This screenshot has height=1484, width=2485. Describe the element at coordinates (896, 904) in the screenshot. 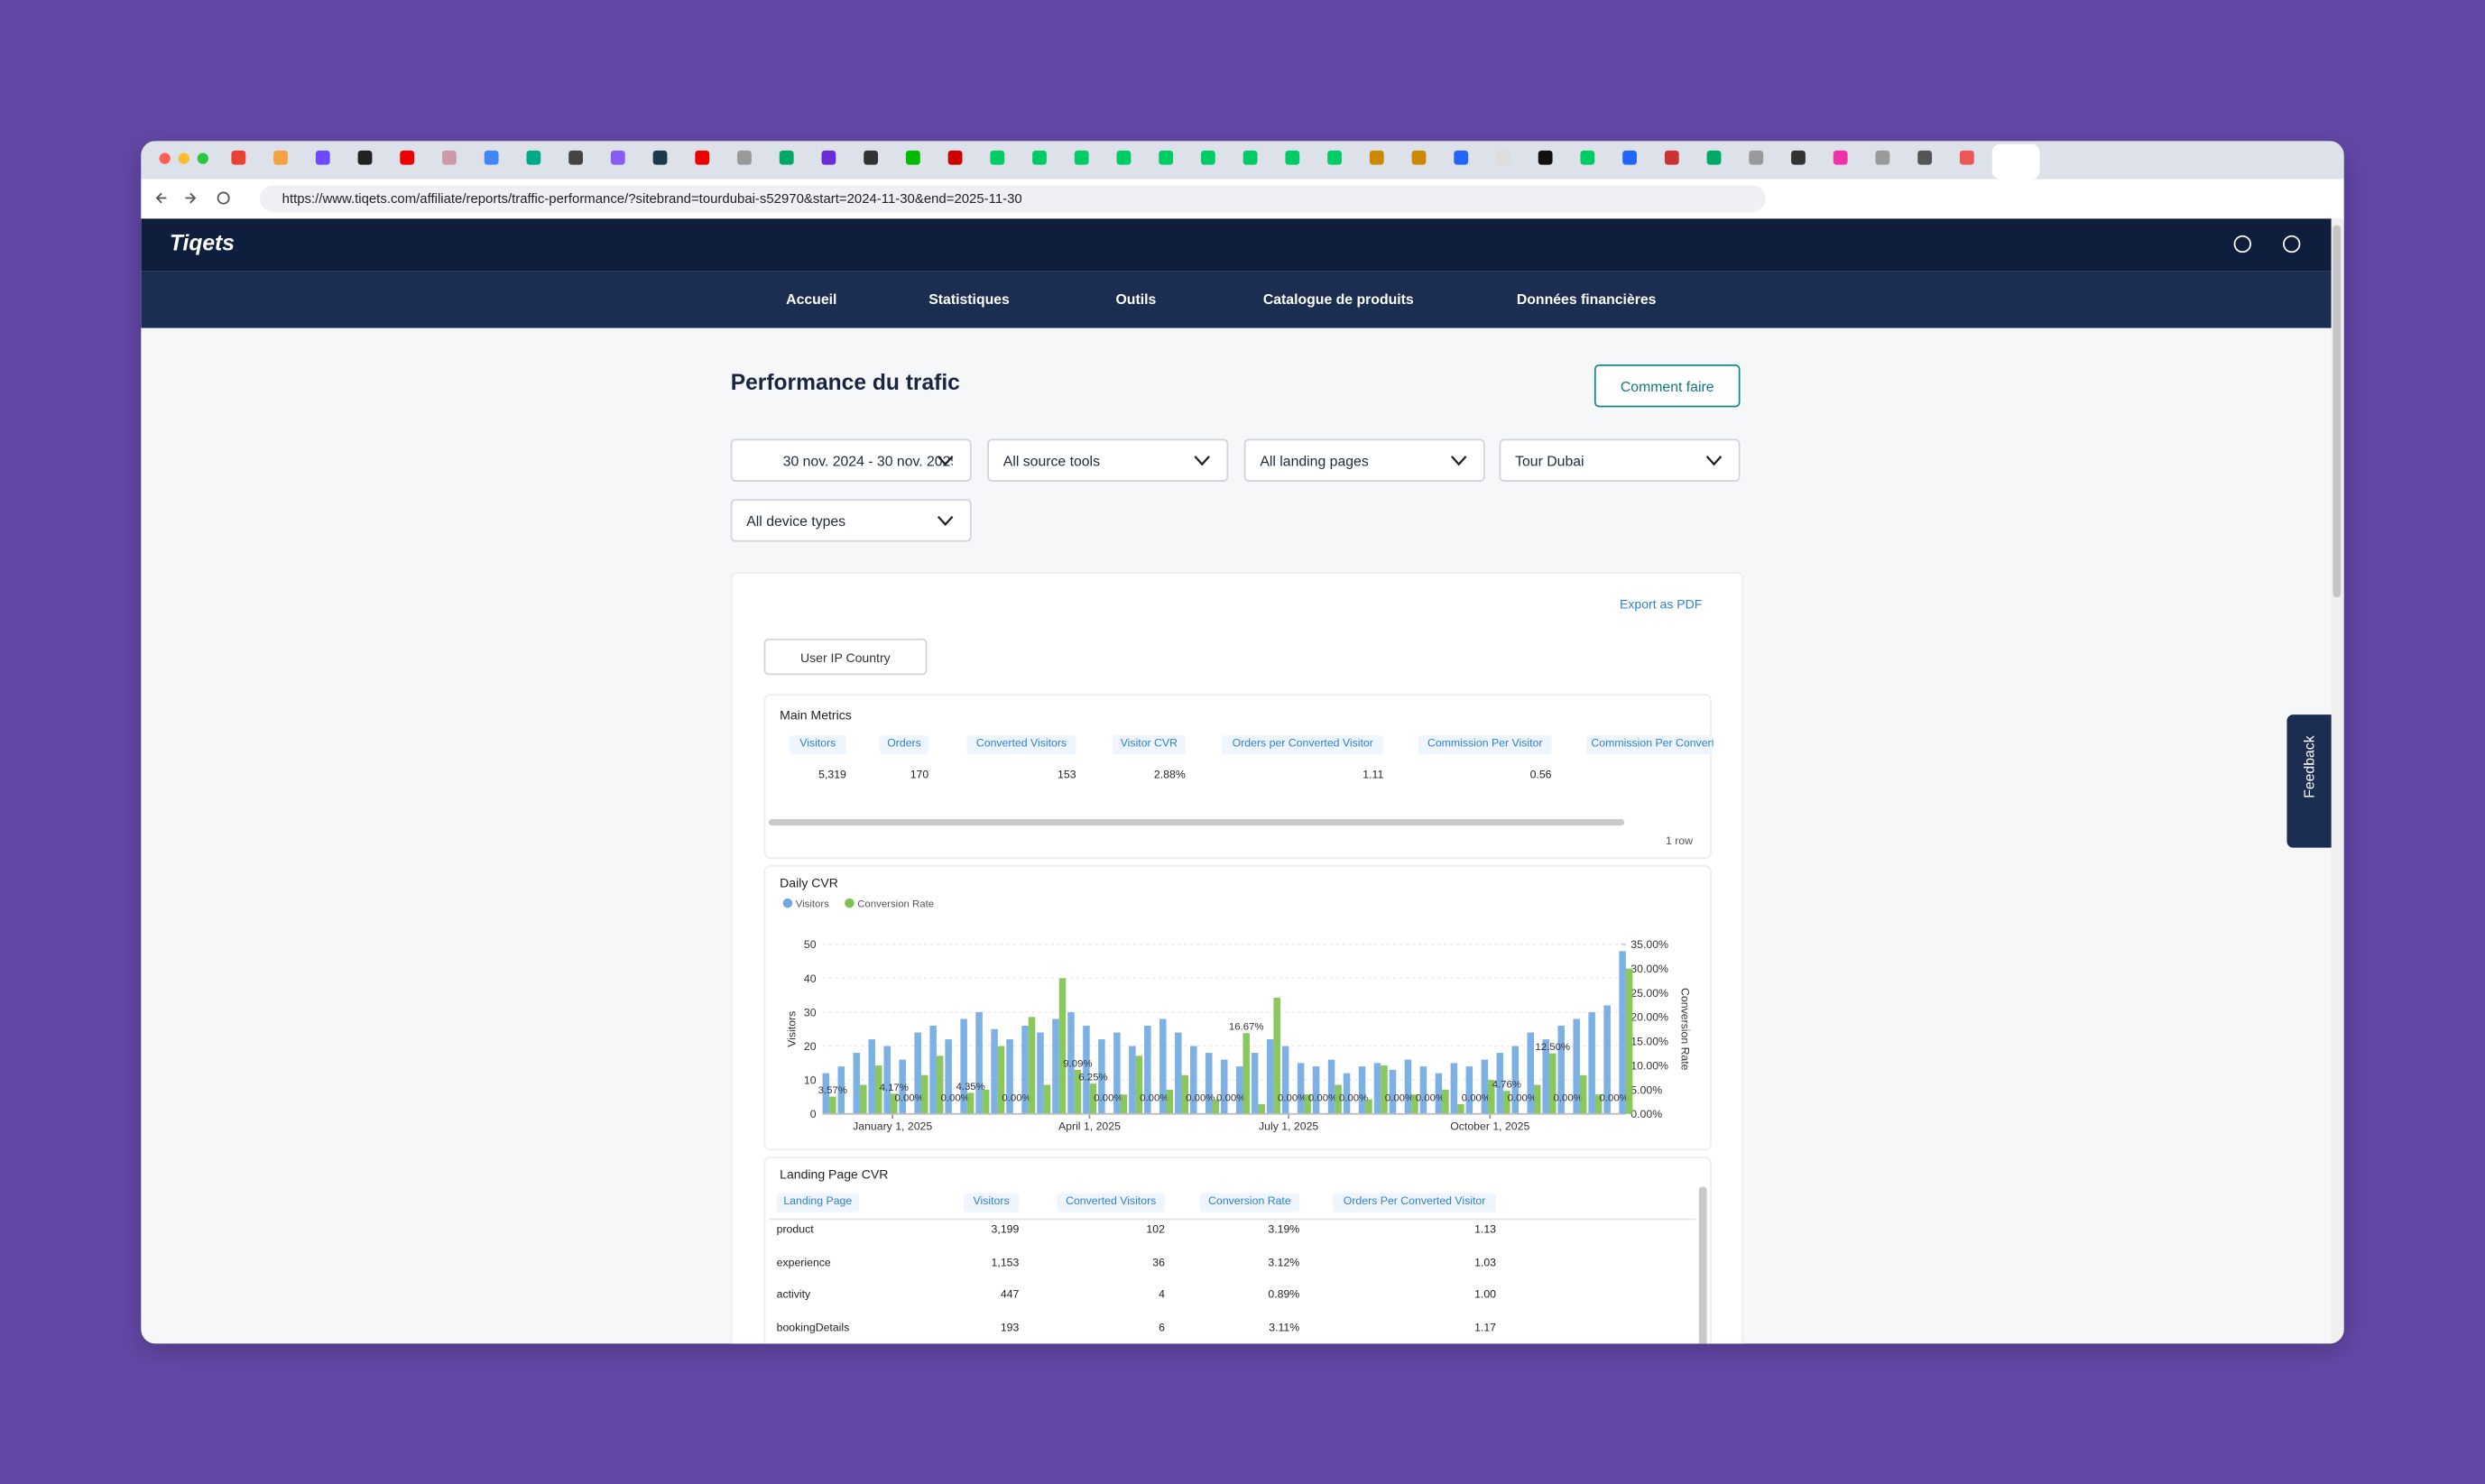

I see `legend-label: Conversion Rate` at that location.